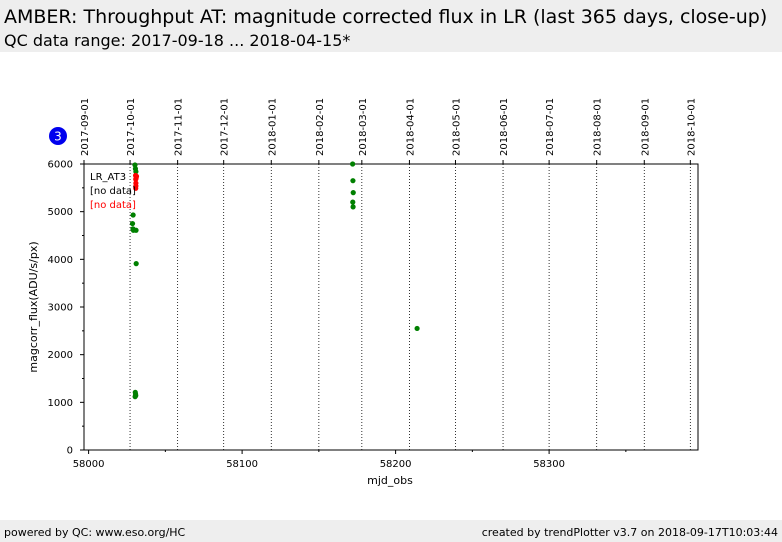  What do you see at coordinates (108, 177) in the screenshot?
I see `legend-entry: LR_AT3` at bounding box center [108, 177].